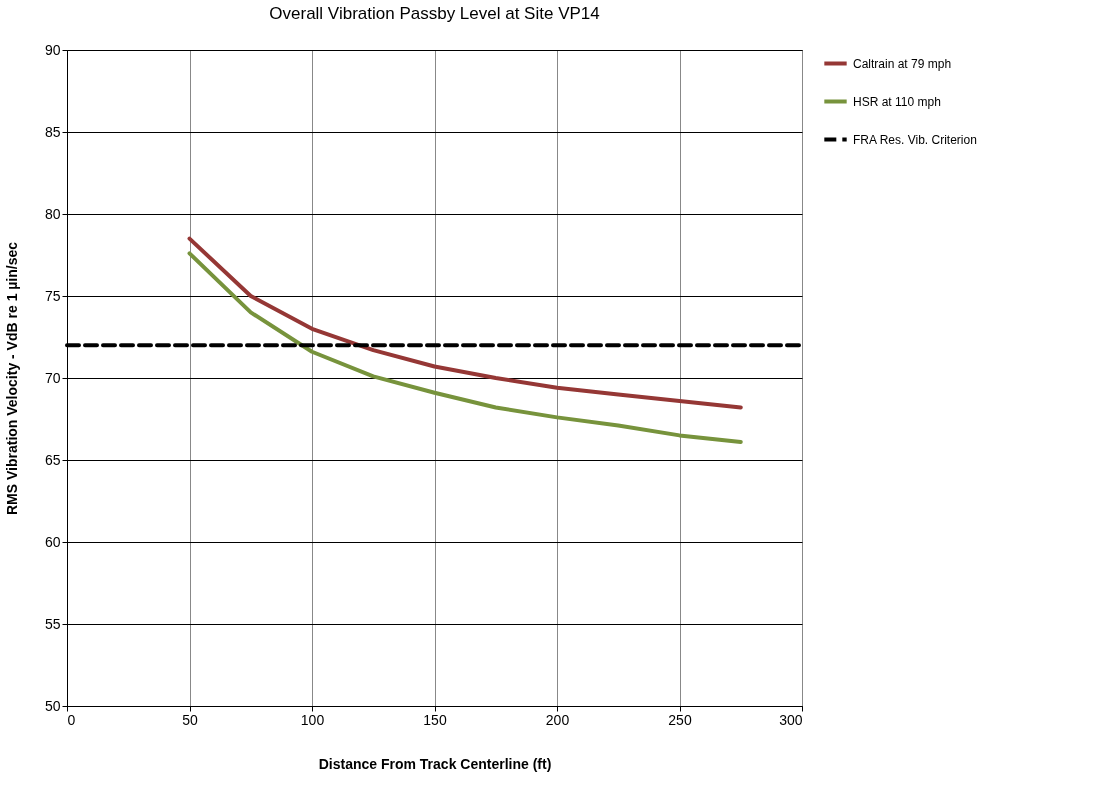 This screenshot has width=1095, height=812. What do you see at coordinates (312, 719) in the screenshot?
I see `x-tick-label: 100` at bounding box center [312, 719].